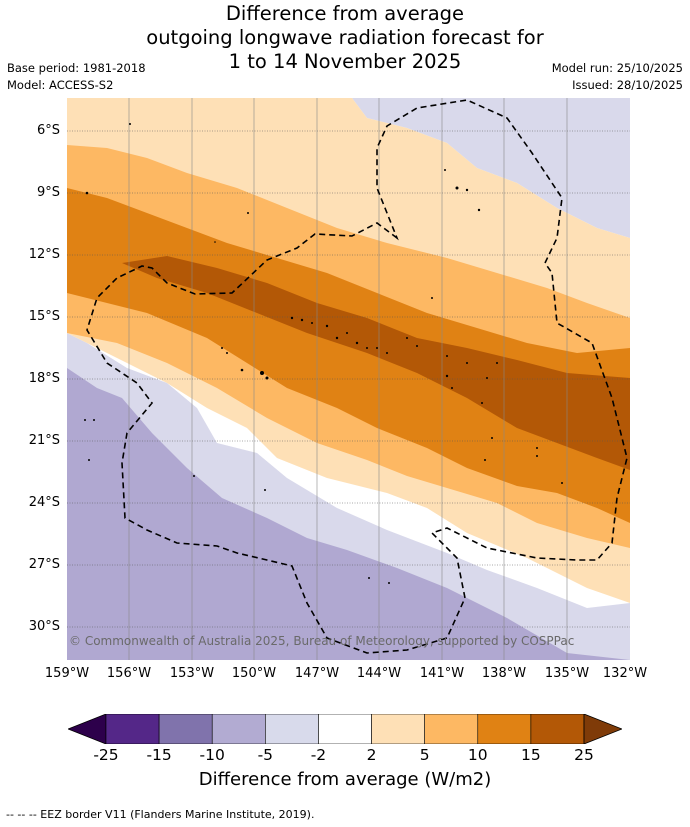  Describe the element at coordinates (44, 440) in the screenshot. I see `lat-label: 21°S` at that location.